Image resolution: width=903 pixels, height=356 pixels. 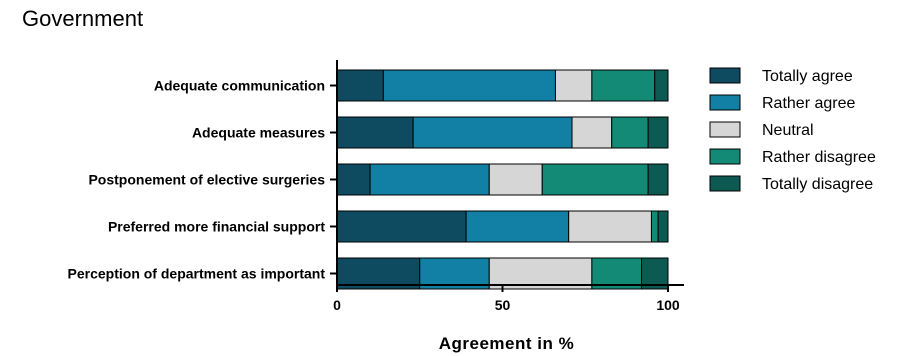 What do you see at coordinates (819, 157) in the screenshot?
I see `legend-label: Rather disagree` at bounding box center [819, 157].